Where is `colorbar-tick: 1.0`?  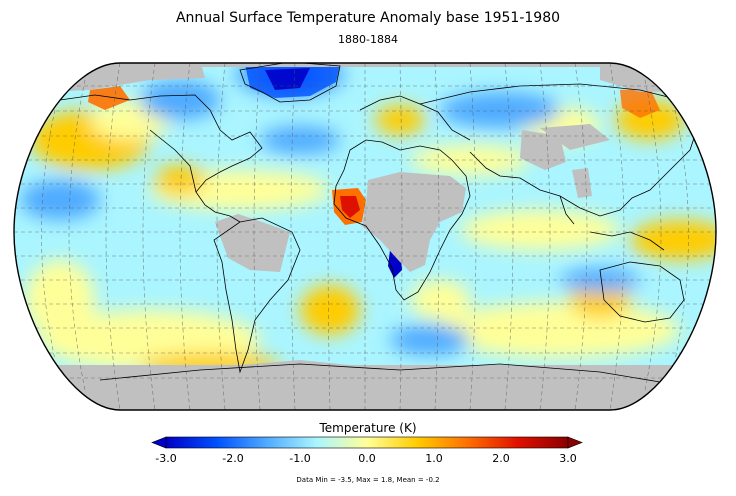
colorbar-tick: 1.0 is located at coordinates (434, 458).